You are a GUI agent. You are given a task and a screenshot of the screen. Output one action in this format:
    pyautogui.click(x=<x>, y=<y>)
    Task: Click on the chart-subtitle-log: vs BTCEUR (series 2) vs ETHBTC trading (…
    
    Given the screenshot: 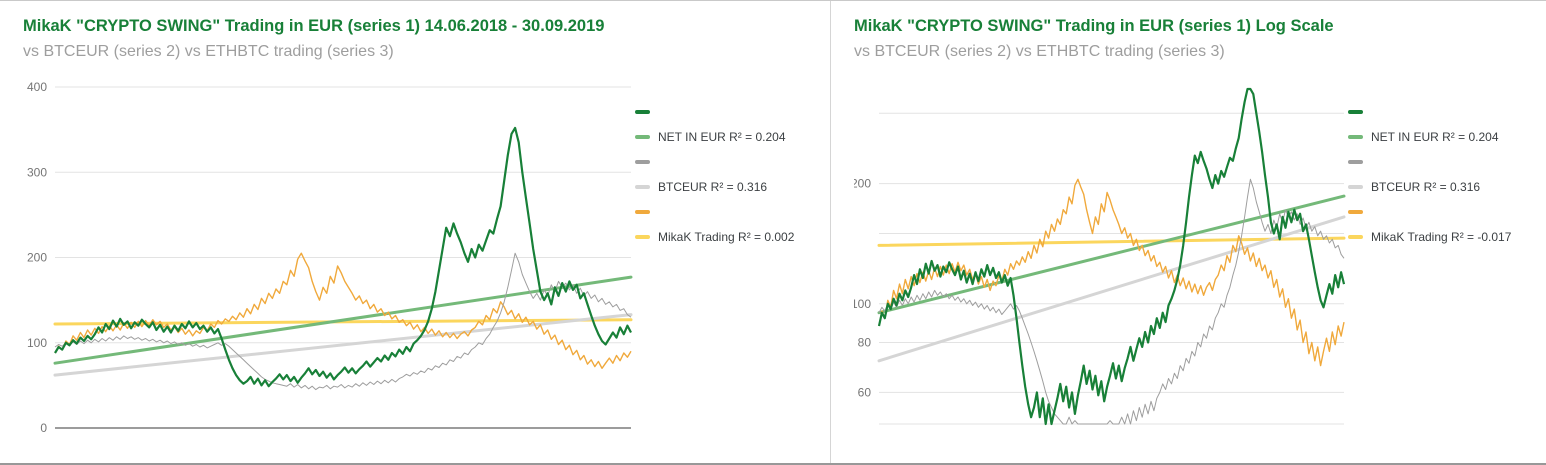 What is the action you would take?
    pyautogui.click(x=1039, y=51)
    